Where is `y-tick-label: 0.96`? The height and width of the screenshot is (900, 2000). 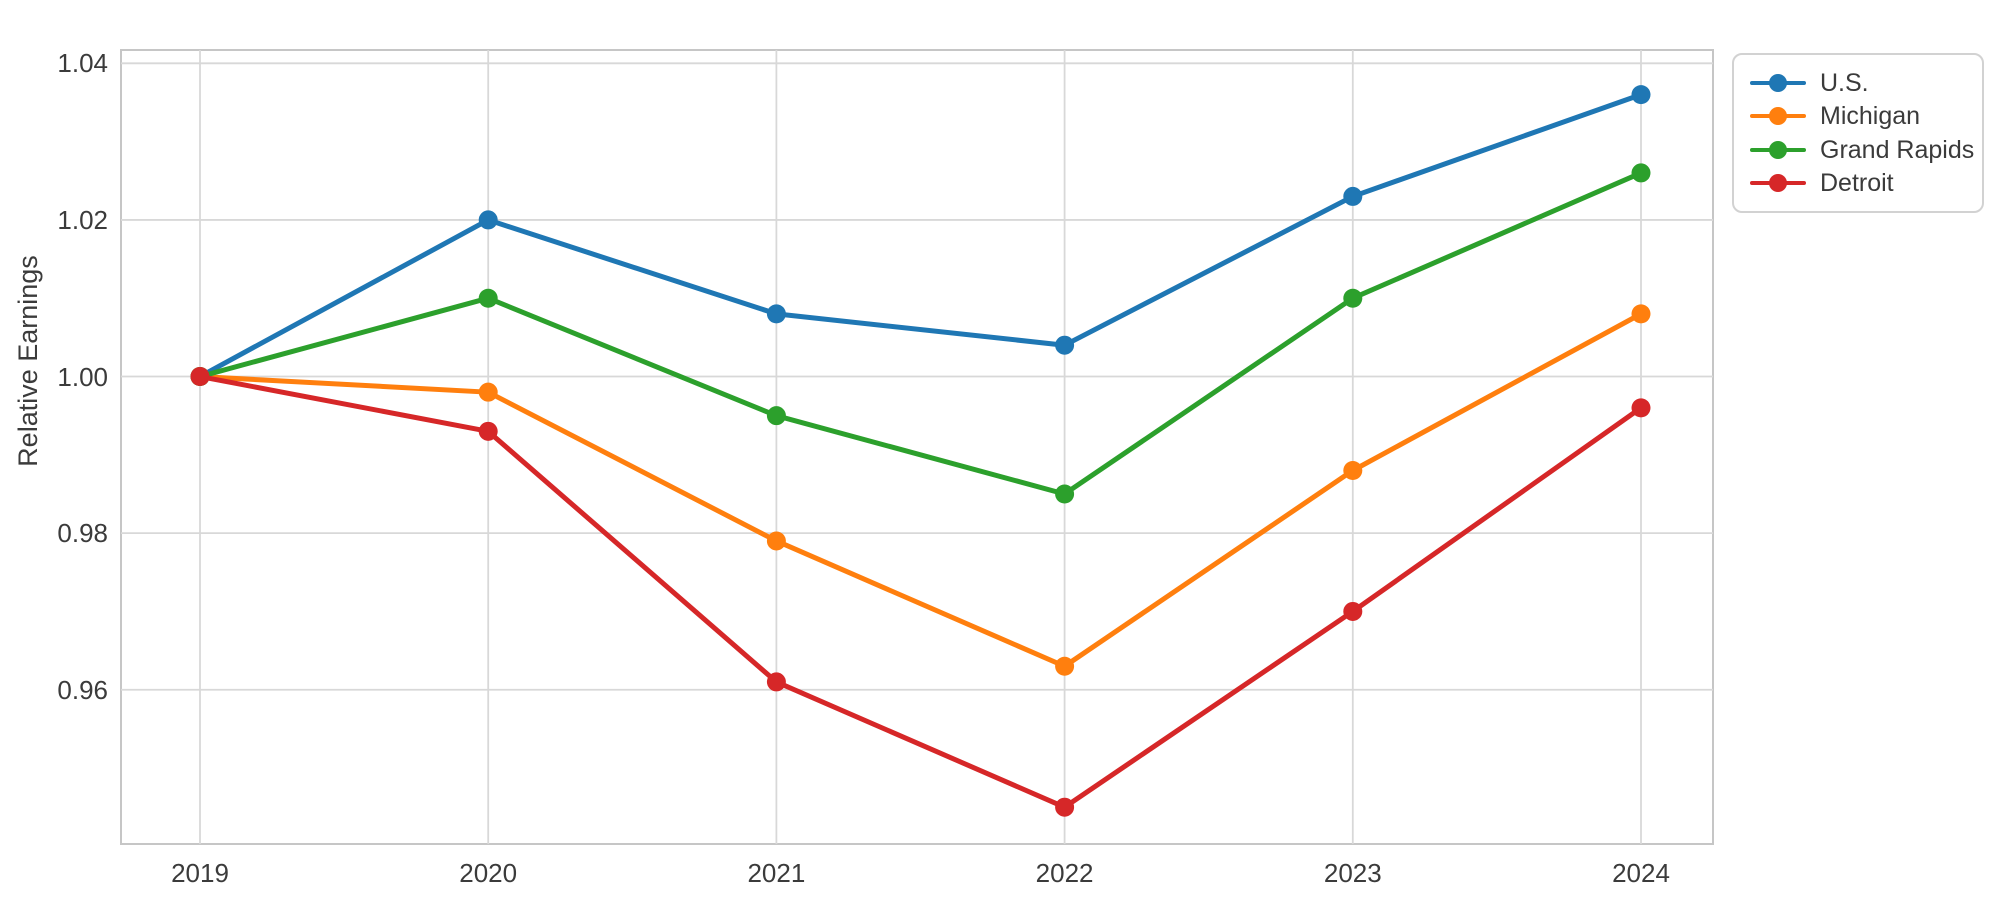 y-tick-label: 0.96 is located at coordinates (82, 689).